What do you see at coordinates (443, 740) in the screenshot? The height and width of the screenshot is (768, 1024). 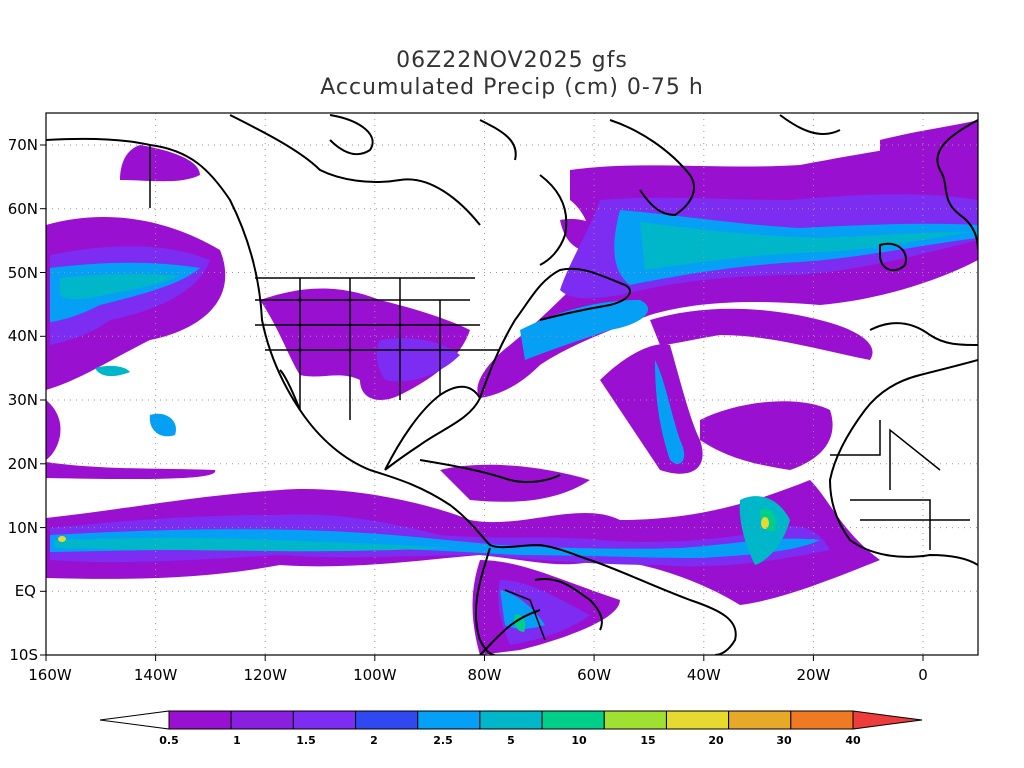 I see `colorbar-label: 2.5` at bounding box center [443, 740].